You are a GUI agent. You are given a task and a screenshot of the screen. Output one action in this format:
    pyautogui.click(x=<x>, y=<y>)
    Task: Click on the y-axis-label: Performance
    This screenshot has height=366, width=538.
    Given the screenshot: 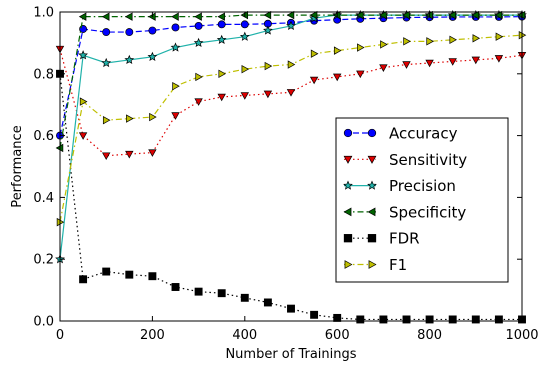 What is the action you would take?
    pyautogui.click(x=17, y=166)
    